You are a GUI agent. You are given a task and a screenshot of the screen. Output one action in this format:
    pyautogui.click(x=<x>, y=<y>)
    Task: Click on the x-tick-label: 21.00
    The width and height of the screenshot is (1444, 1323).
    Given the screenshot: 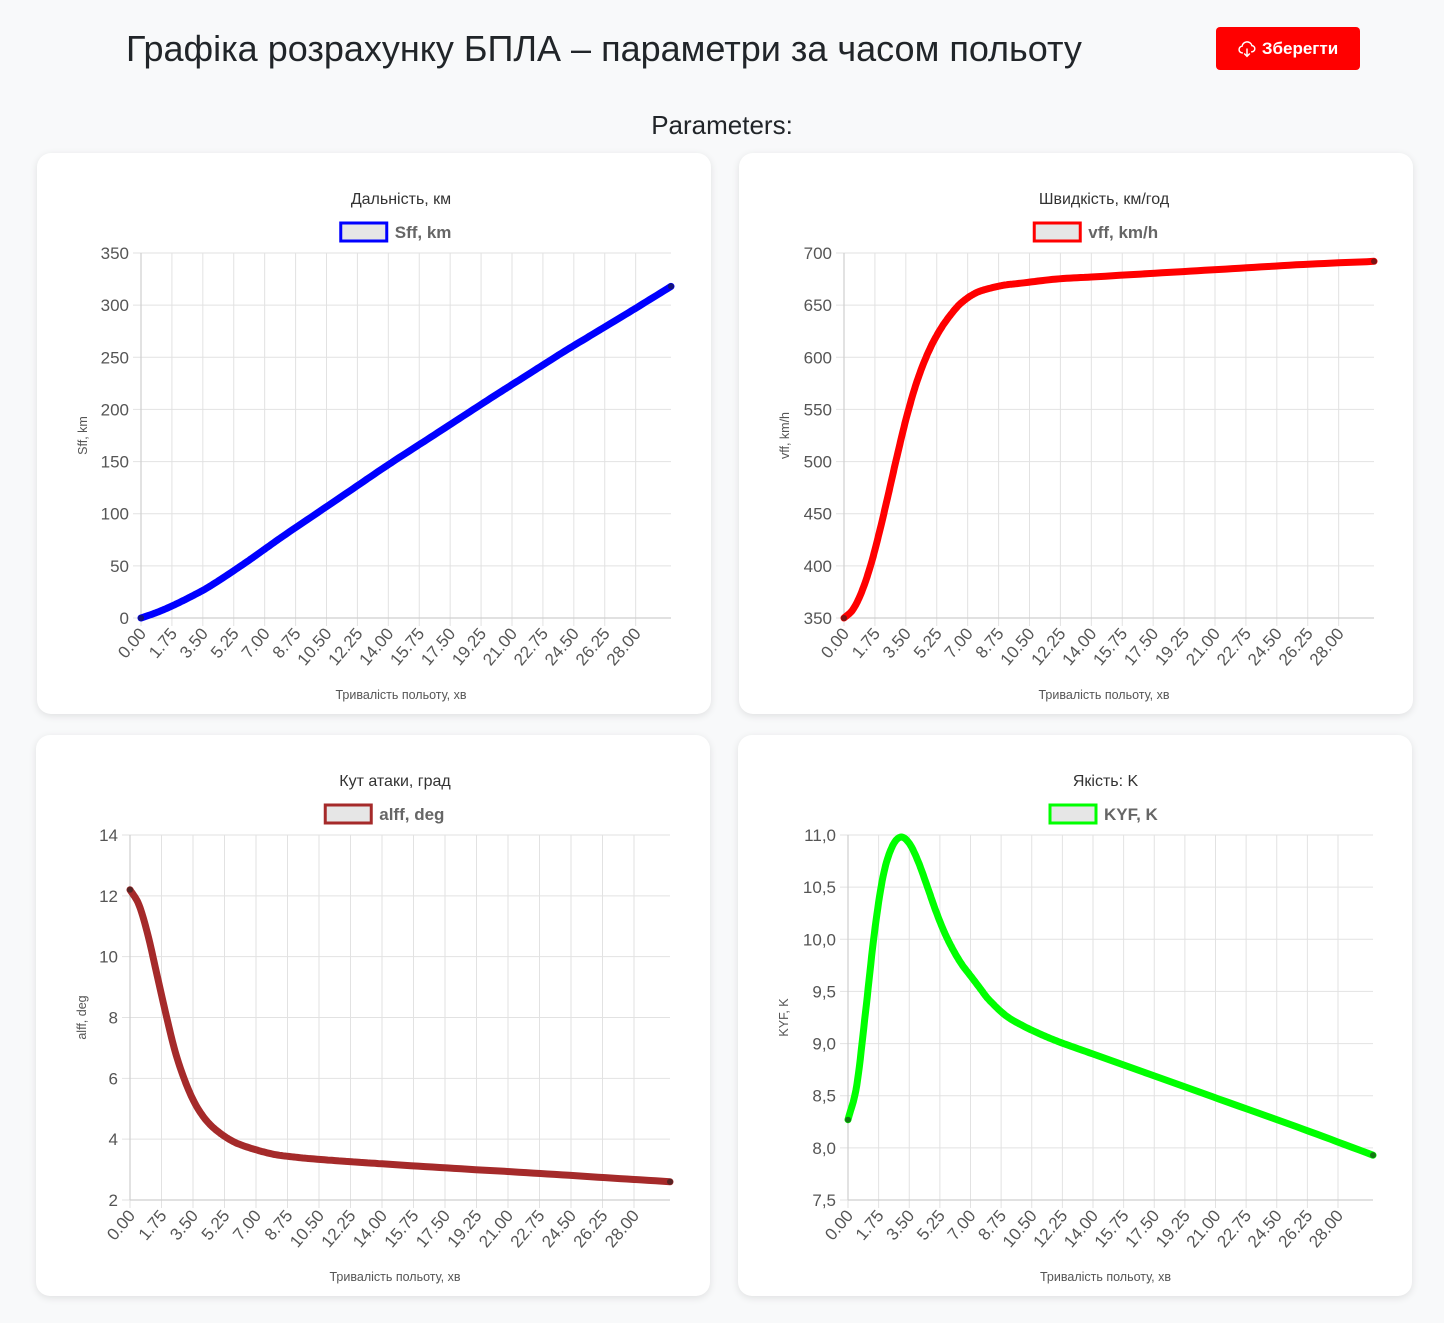 What is the action you would take?
    pyautogui.click(x=500, y=646)
    